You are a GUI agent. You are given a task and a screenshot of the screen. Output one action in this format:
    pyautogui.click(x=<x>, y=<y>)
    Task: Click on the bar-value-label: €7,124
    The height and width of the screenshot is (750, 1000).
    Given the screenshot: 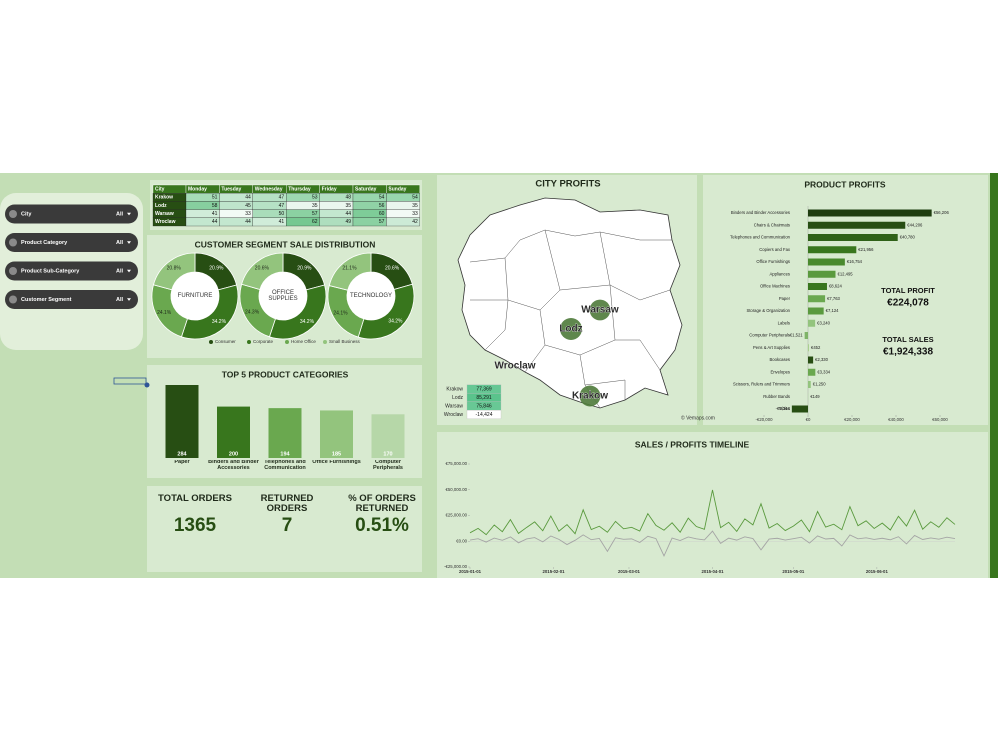 What is the action you would take?
    pyautogui.click(x=832, y=310)
    